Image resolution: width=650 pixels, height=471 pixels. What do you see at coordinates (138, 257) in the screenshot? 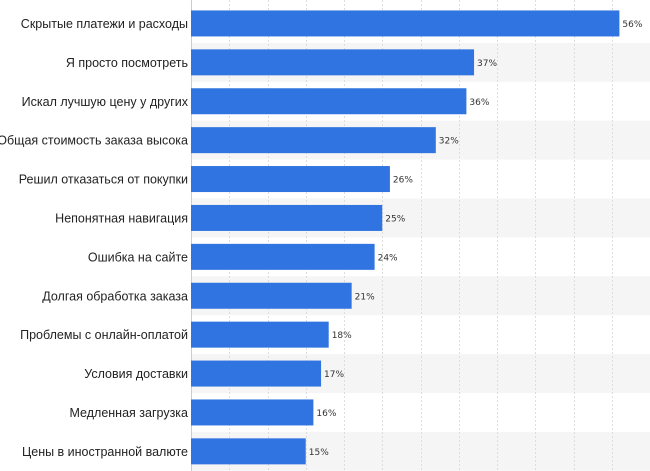
I see `category-label: Ошибка на сайте` at bounding box center [138, 257].